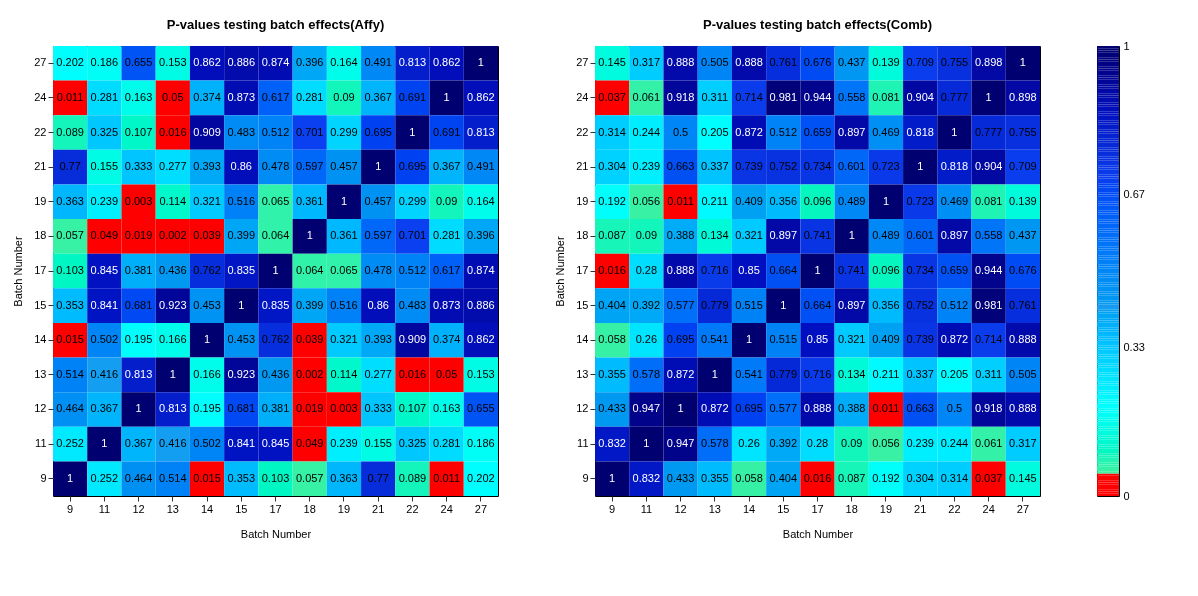 Image resolution: width=1198 pixels, height=596 pixels. Describe the element at coordinates (886, 235) in the screenshot. I see `data-label: 0.489` at that location.